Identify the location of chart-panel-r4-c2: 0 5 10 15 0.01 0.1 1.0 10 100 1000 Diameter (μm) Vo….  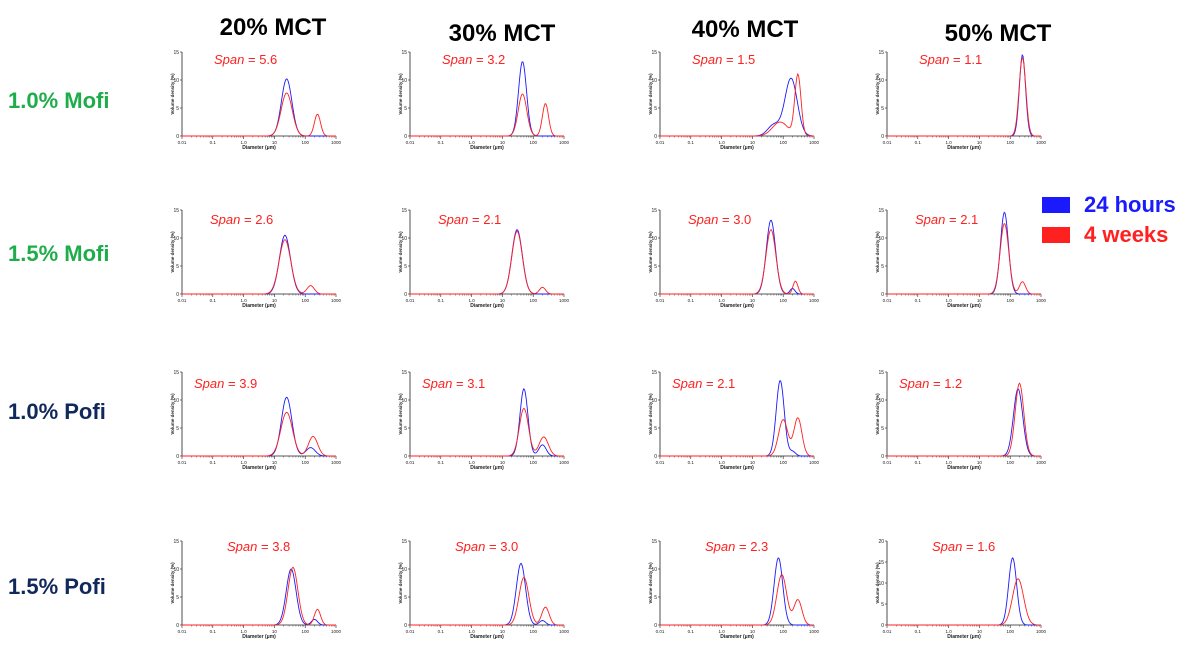
(484, 589).